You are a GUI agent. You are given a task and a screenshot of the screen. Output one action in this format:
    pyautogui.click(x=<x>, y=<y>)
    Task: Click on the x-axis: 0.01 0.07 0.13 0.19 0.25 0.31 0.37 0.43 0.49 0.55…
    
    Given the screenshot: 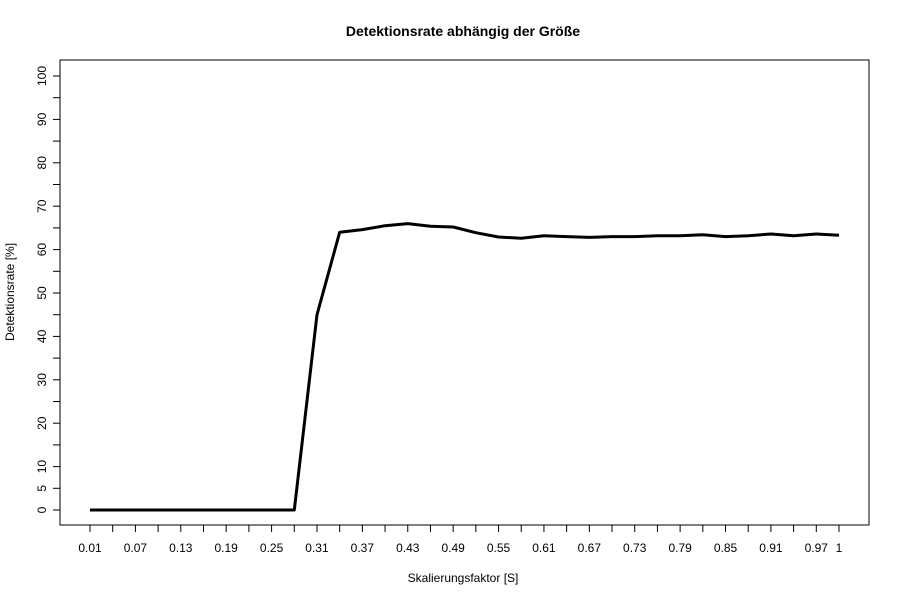 What is the action you would take?
    pyautogui.click(x=460, y=540)
    